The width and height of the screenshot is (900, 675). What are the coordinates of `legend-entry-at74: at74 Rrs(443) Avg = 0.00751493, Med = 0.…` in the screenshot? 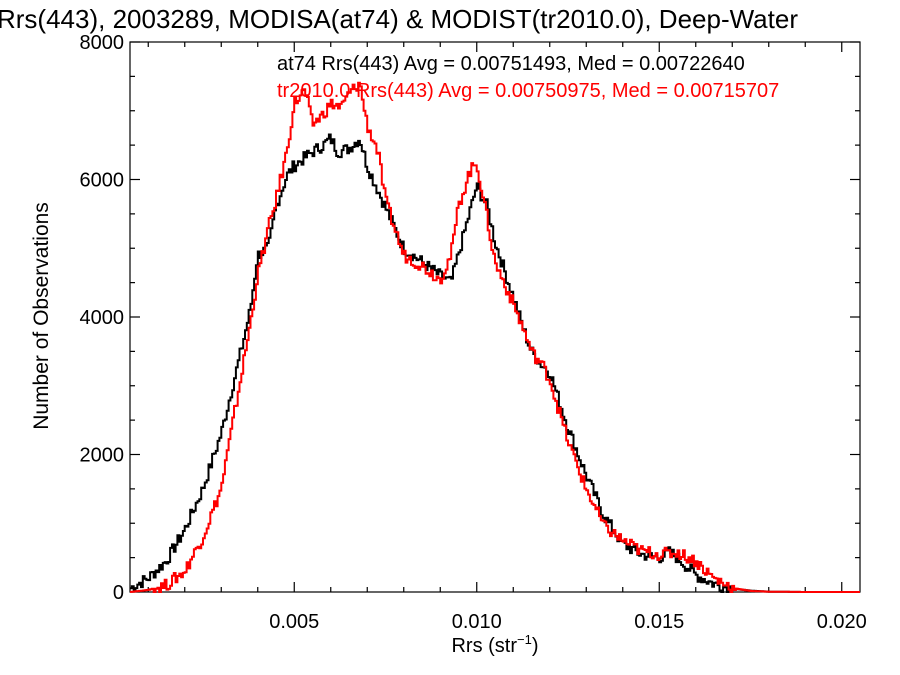 It's located at (511, 64).